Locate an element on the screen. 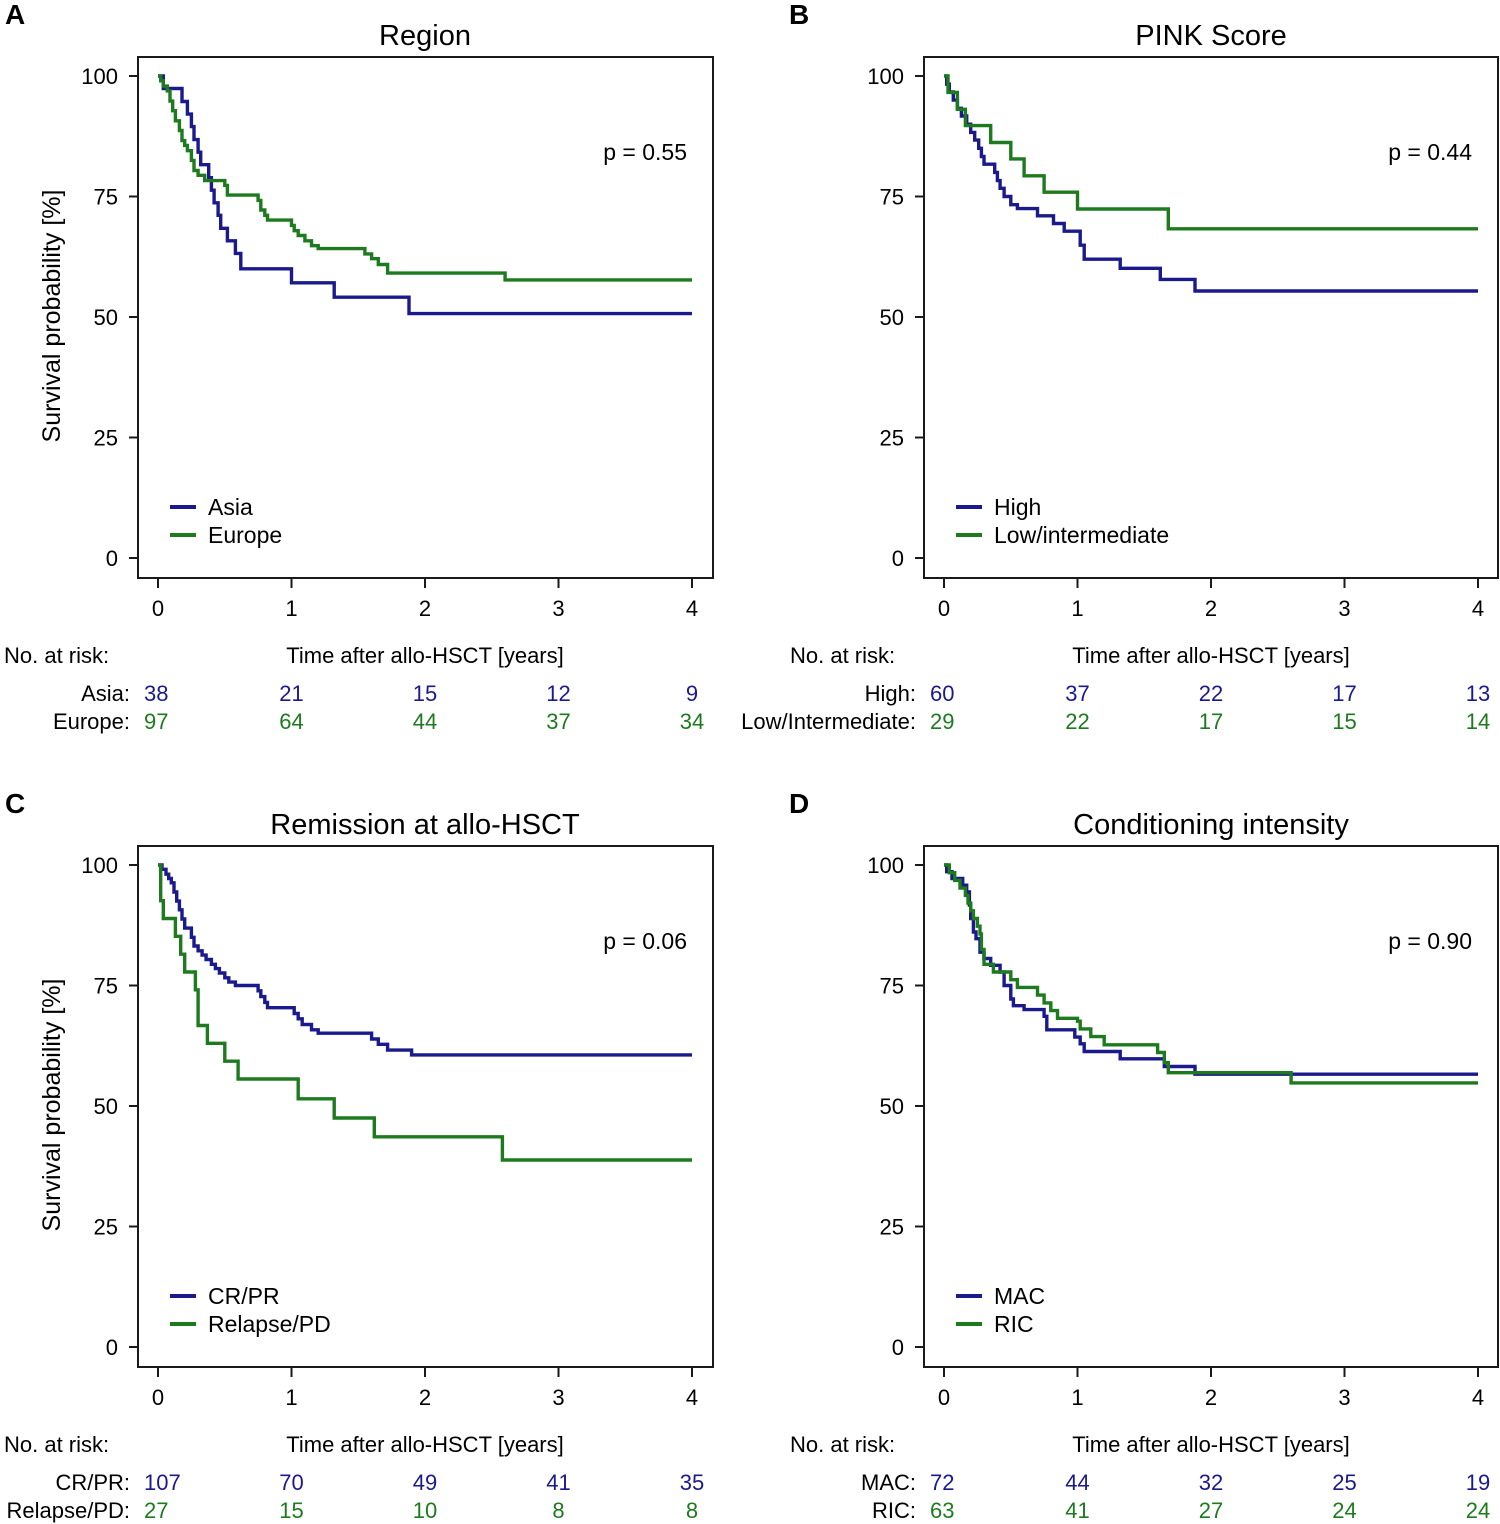 This screenshot has width=1500, height=1524. panel-letter: B is located at coordinates (799, 15).